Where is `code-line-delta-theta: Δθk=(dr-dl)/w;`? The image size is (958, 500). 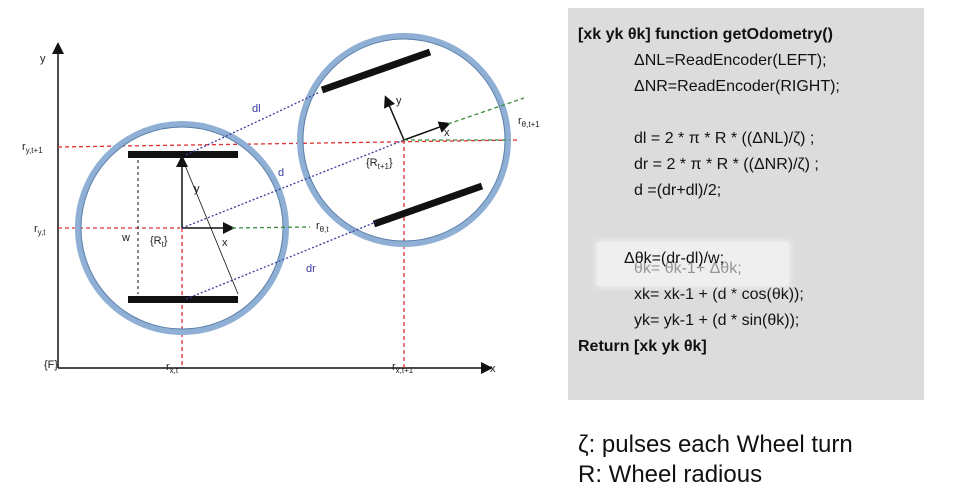 code-line-delta-theta: Δθk=(dr-dl)/w; is located at coordinates (674, 258).